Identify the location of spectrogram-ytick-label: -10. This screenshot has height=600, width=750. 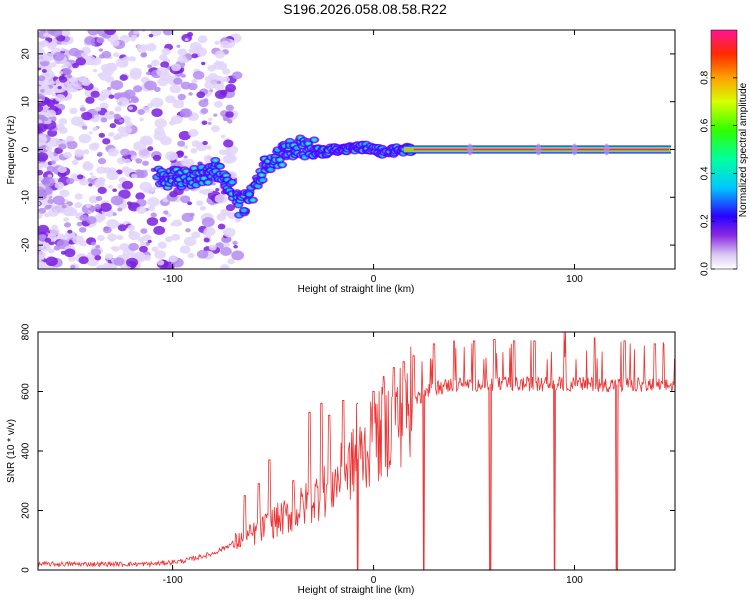
(26, 197).